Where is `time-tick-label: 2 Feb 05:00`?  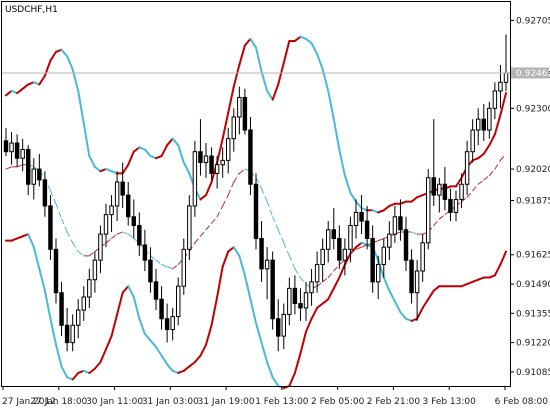
time-tick-label: 2 Feb 05:00 is located at coordinates (338, 402).